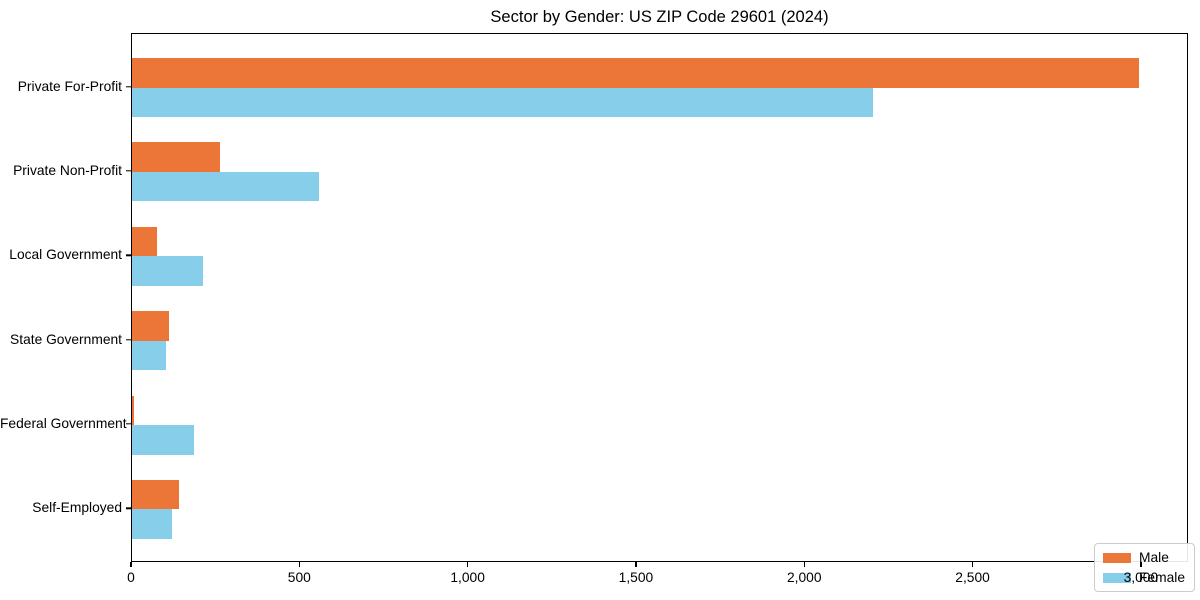 The height and width of the screenshot is (600, 1200). Describe the element at coordinates (66, 339) in the screenshot. I see `y-axis-label-3: State Government` at that location.